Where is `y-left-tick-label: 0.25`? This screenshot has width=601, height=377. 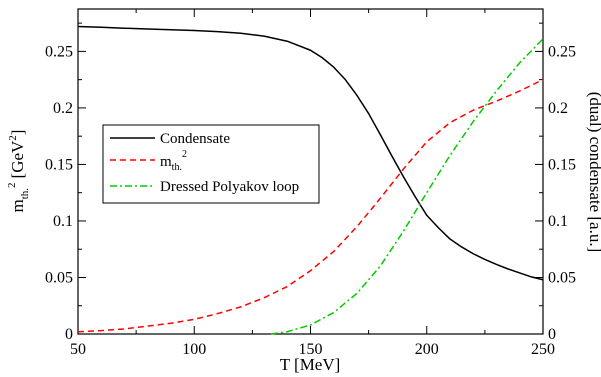
y-left-tick-label: 0.25 is located at coordinates (59, 51).